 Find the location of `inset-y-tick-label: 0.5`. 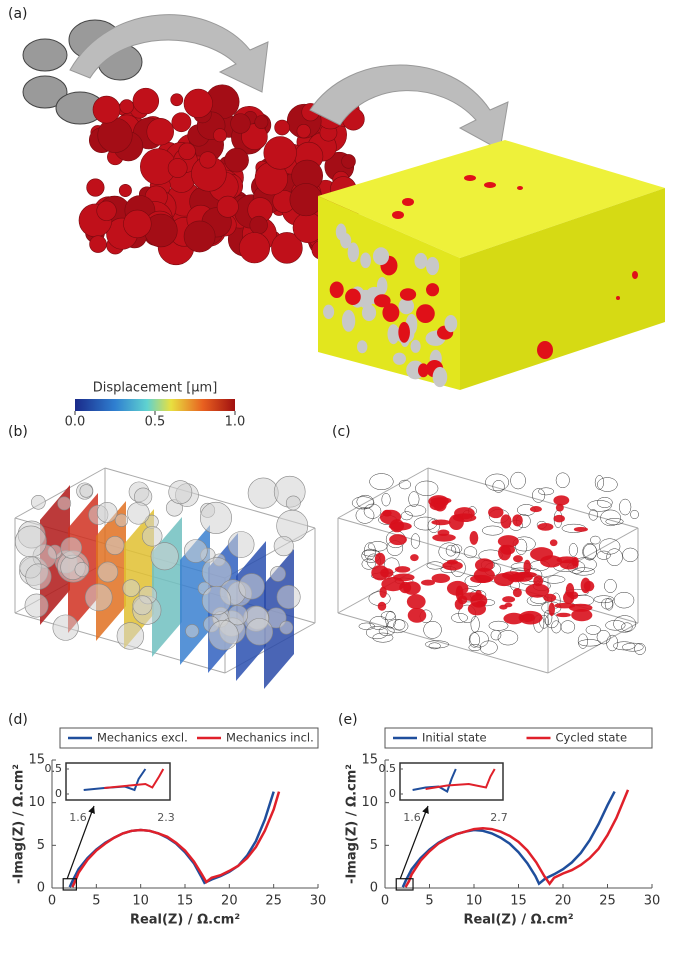

inset-y-tick-label: 0.5 is located at coordinates (54, 768).